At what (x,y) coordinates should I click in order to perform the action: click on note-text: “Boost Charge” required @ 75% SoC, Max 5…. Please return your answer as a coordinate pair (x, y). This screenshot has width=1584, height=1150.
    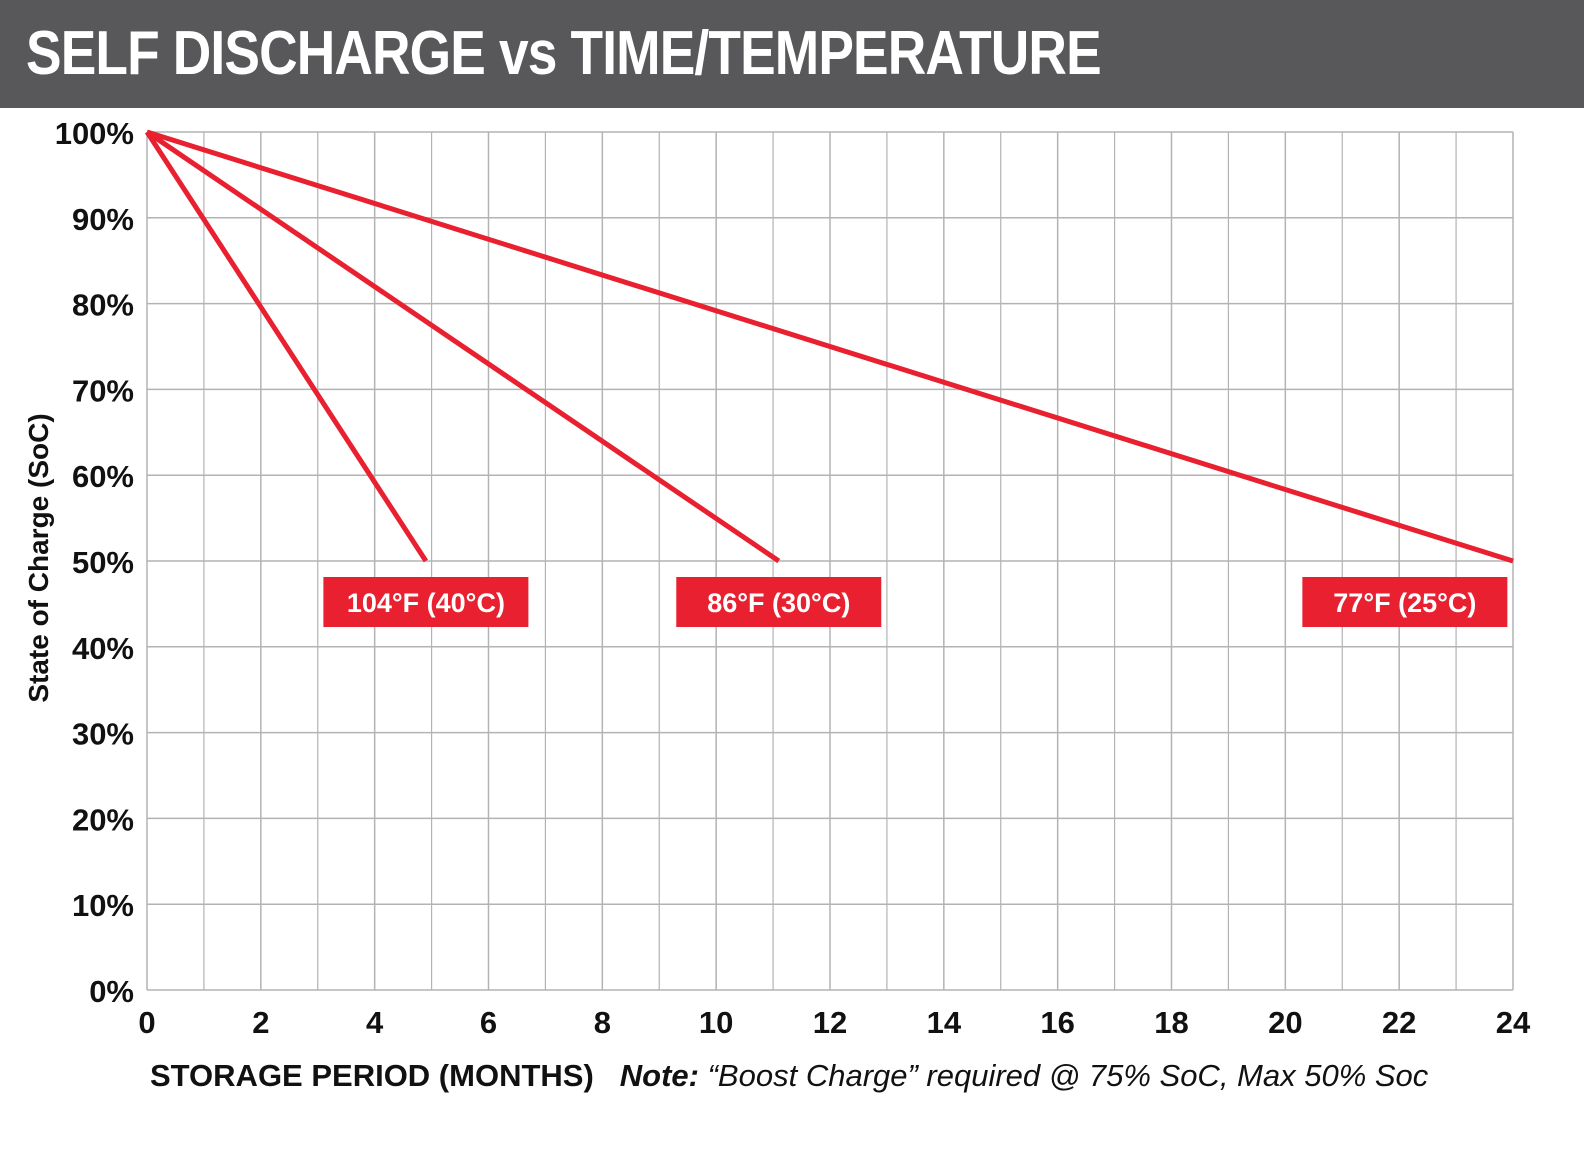
    Looking at the image, I should click on (1064, 1075).